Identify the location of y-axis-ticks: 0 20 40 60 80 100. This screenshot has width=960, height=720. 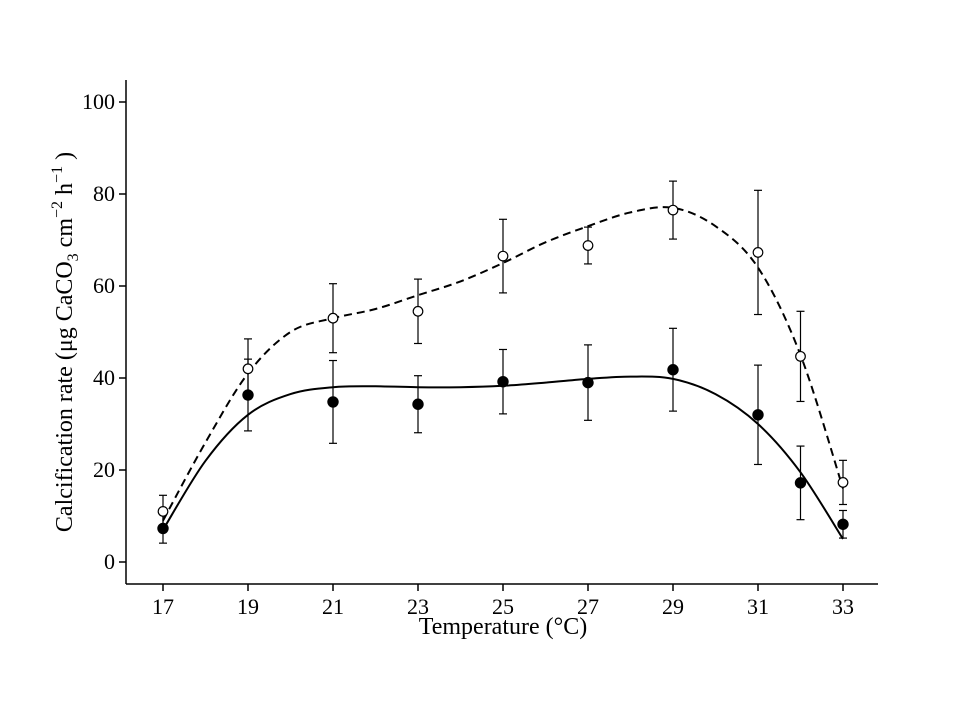
(104, 331).